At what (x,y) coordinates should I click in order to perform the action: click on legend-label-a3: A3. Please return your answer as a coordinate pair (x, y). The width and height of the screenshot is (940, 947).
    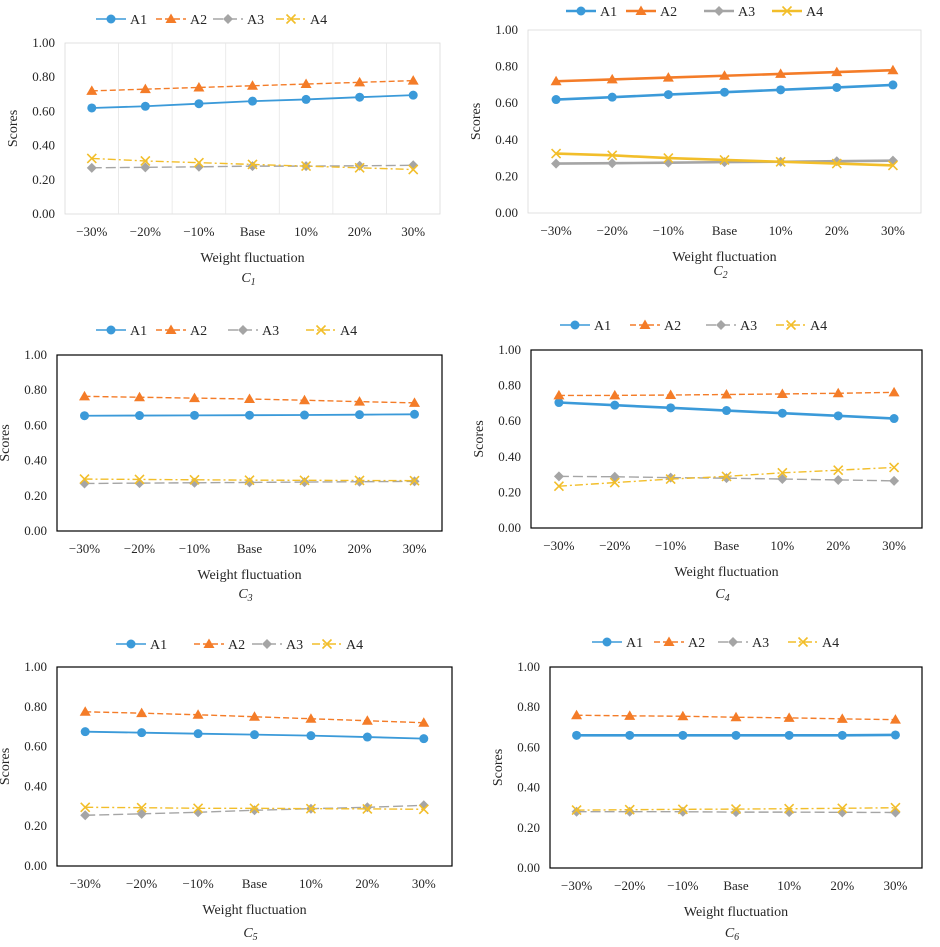
    Looking at the image, I should click on (294, 645).